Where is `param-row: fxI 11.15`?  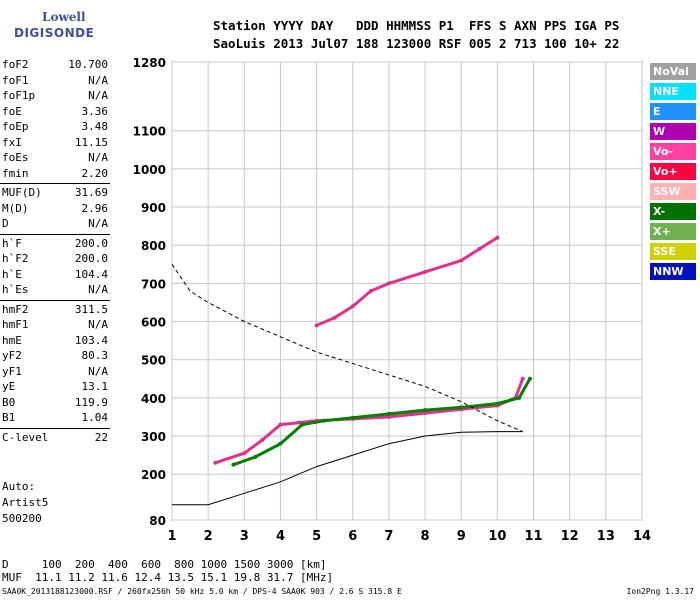 param-row: fxI 11.15 is located at coordinates (55, 143).